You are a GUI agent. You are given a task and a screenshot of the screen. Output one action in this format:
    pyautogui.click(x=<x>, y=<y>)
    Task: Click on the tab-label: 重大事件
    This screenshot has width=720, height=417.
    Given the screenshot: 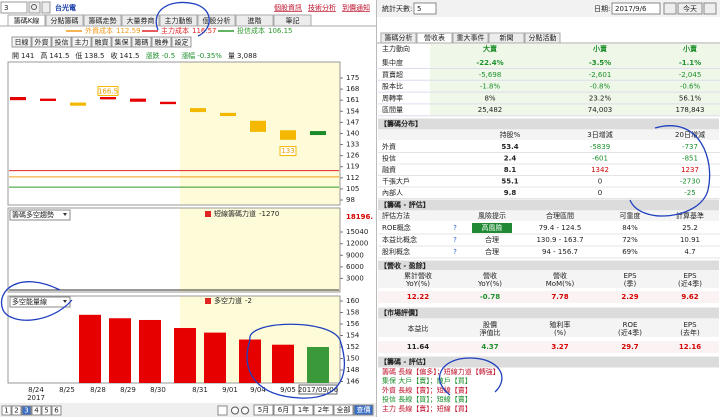 What is the action you would take?
    pyautogui.click(x=471, y=37)
    